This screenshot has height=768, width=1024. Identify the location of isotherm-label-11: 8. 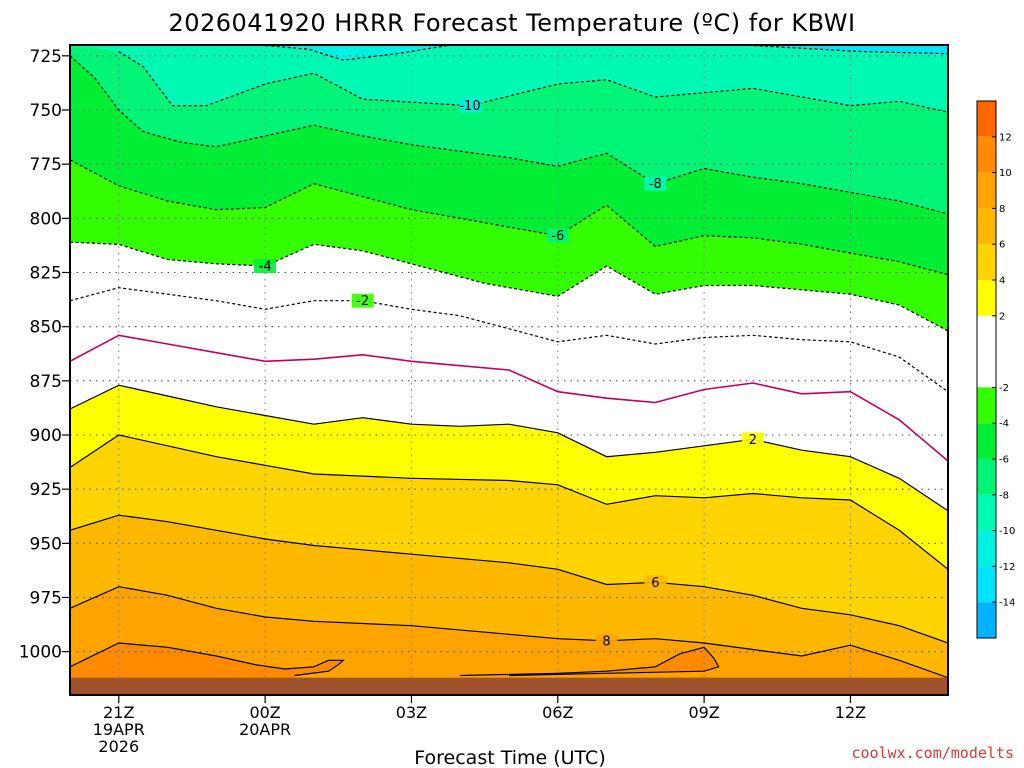
(606, 641).